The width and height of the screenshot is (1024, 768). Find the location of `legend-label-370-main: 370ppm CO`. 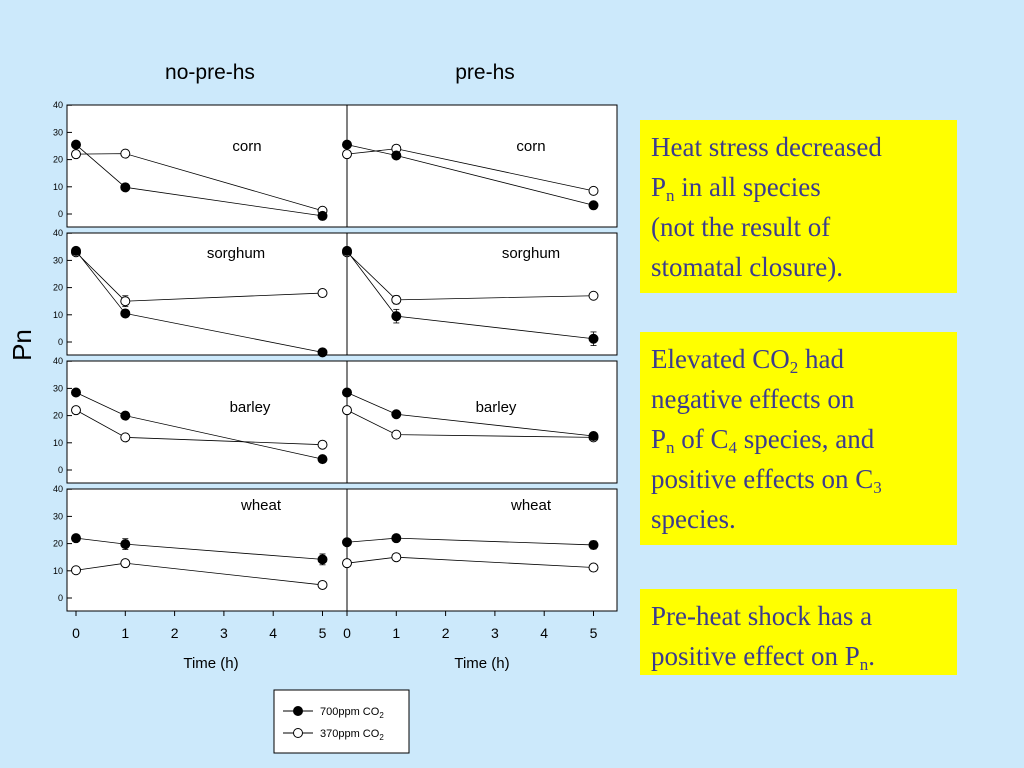

legend-label-370-main: 370ppm CO is located at coordinates (350, 734).